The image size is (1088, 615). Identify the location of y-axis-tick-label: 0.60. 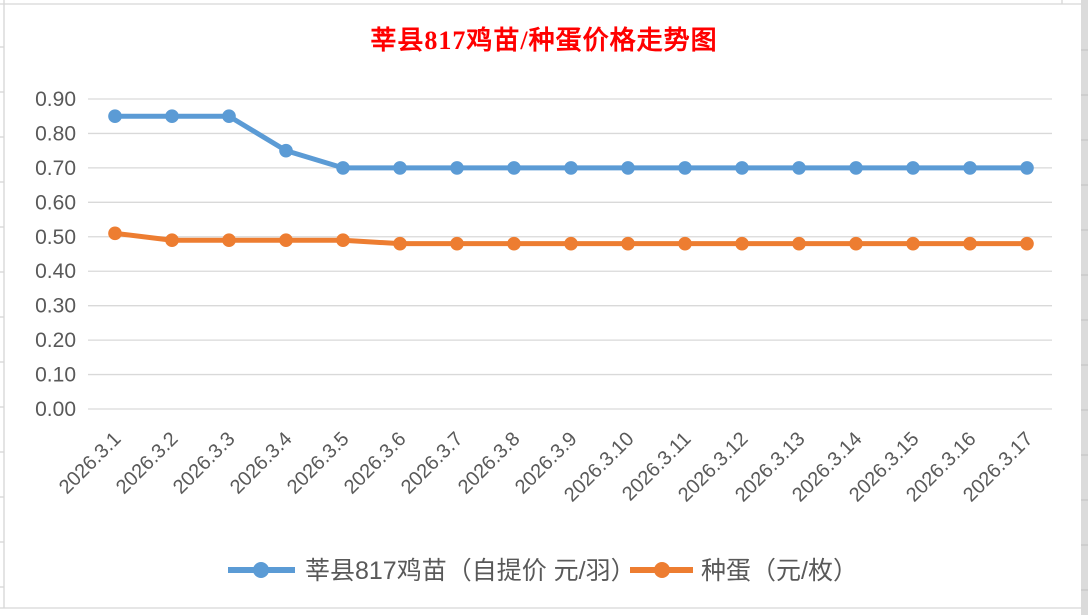
(55, 202).